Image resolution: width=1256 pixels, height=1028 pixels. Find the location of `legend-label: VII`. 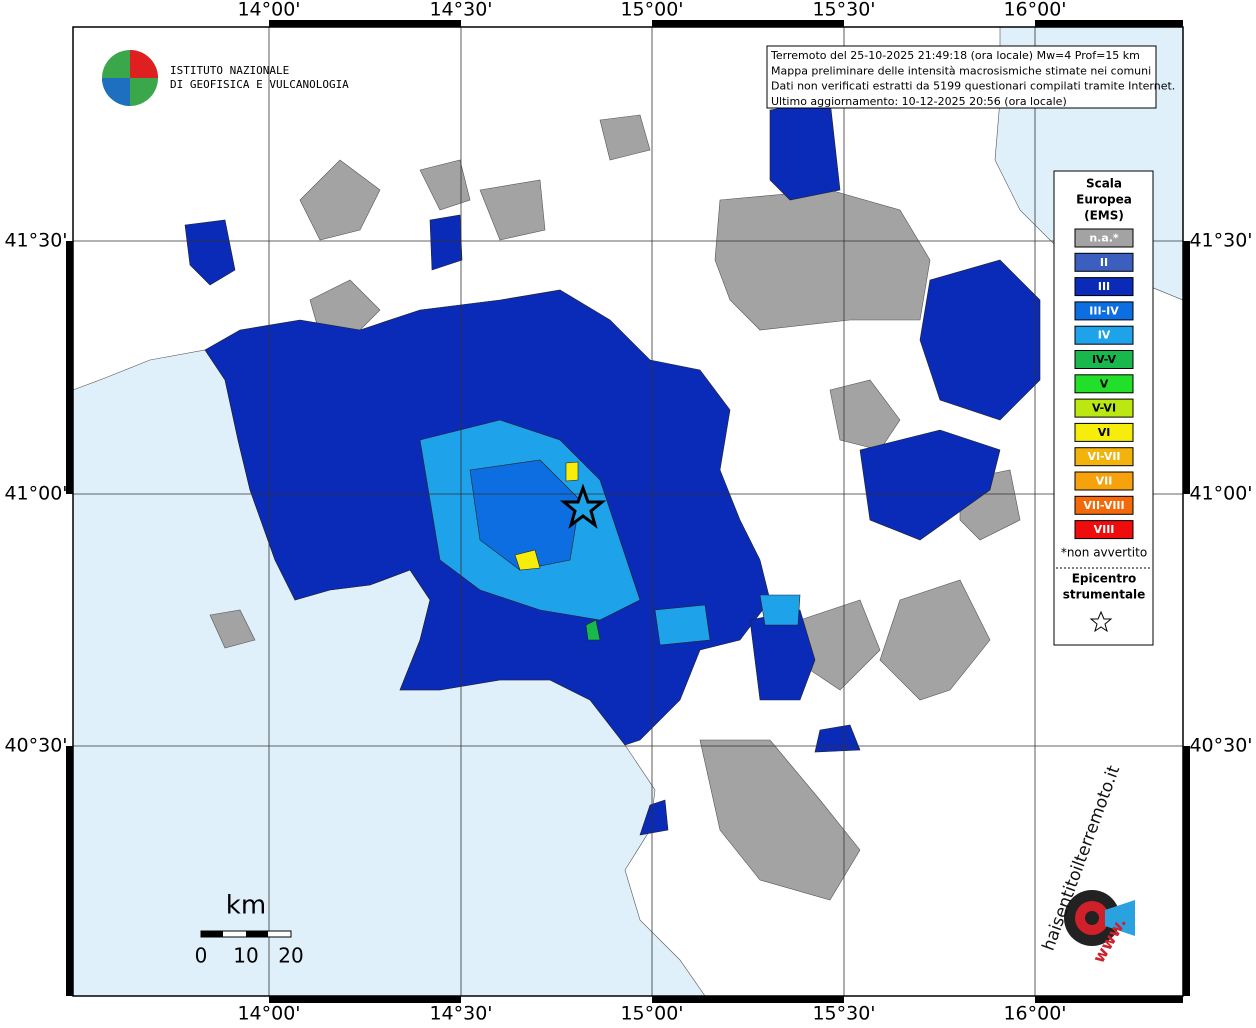

legend-label: VII is located at coordinates (1104, 481).